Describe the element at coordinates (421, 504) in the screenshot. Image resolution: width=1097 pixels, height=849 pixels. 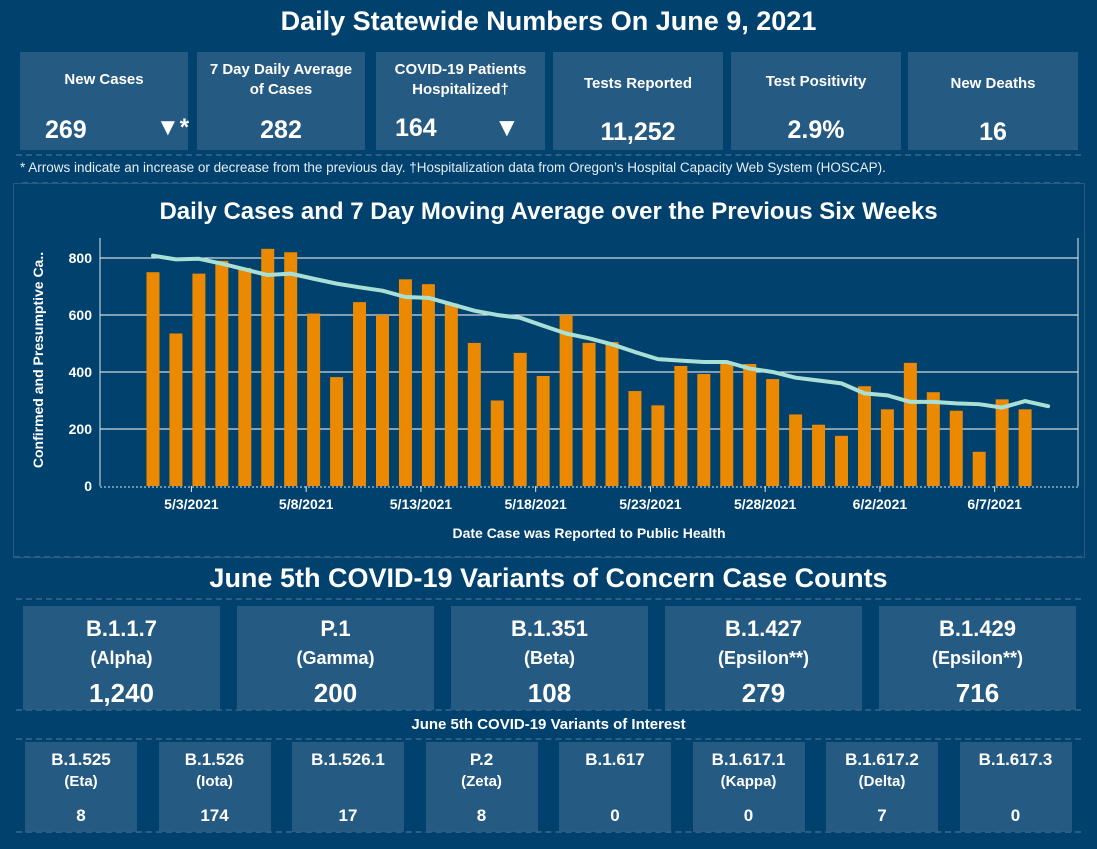
I see `x-tick-label: 5/13/2021` at that location.